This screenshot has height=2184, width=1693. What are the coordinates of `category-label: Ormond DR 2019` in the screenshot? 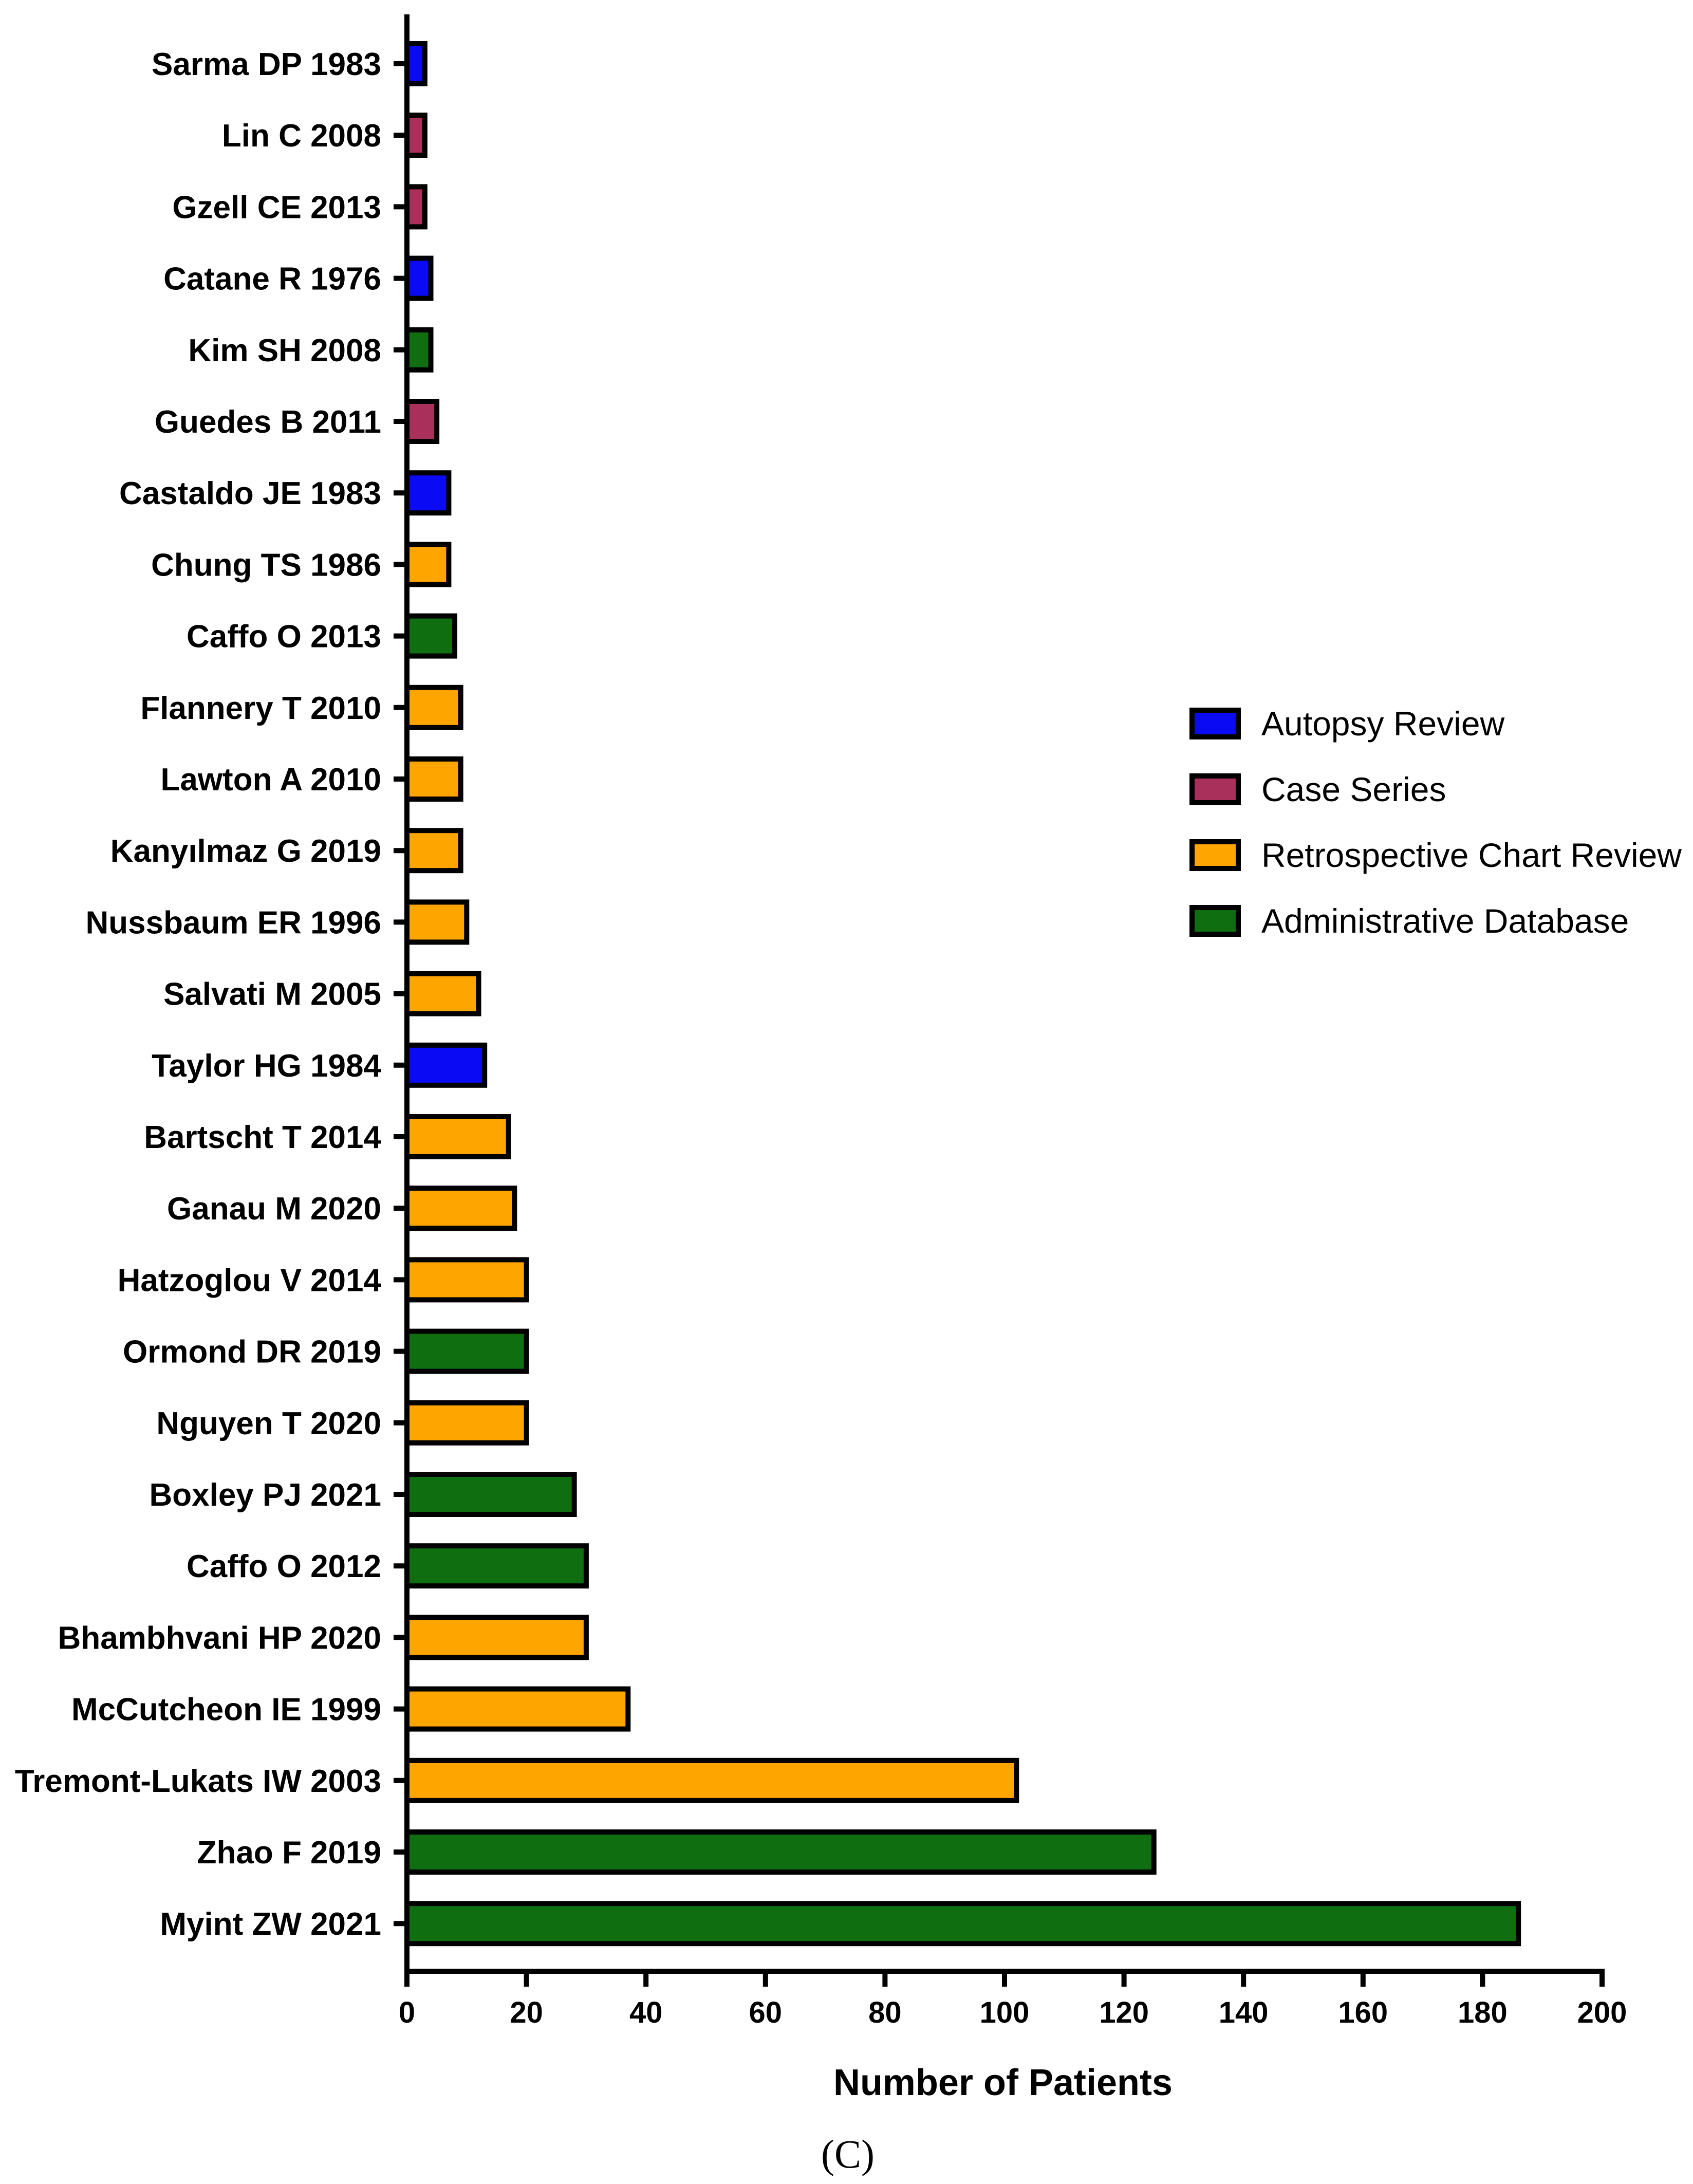 It's located at (252, 1352).